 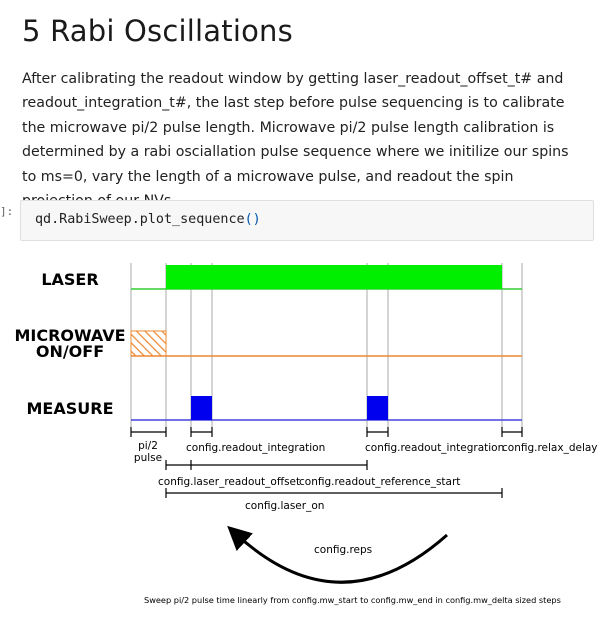 I want to click on reps-arrow, so click(x=337, y=554).